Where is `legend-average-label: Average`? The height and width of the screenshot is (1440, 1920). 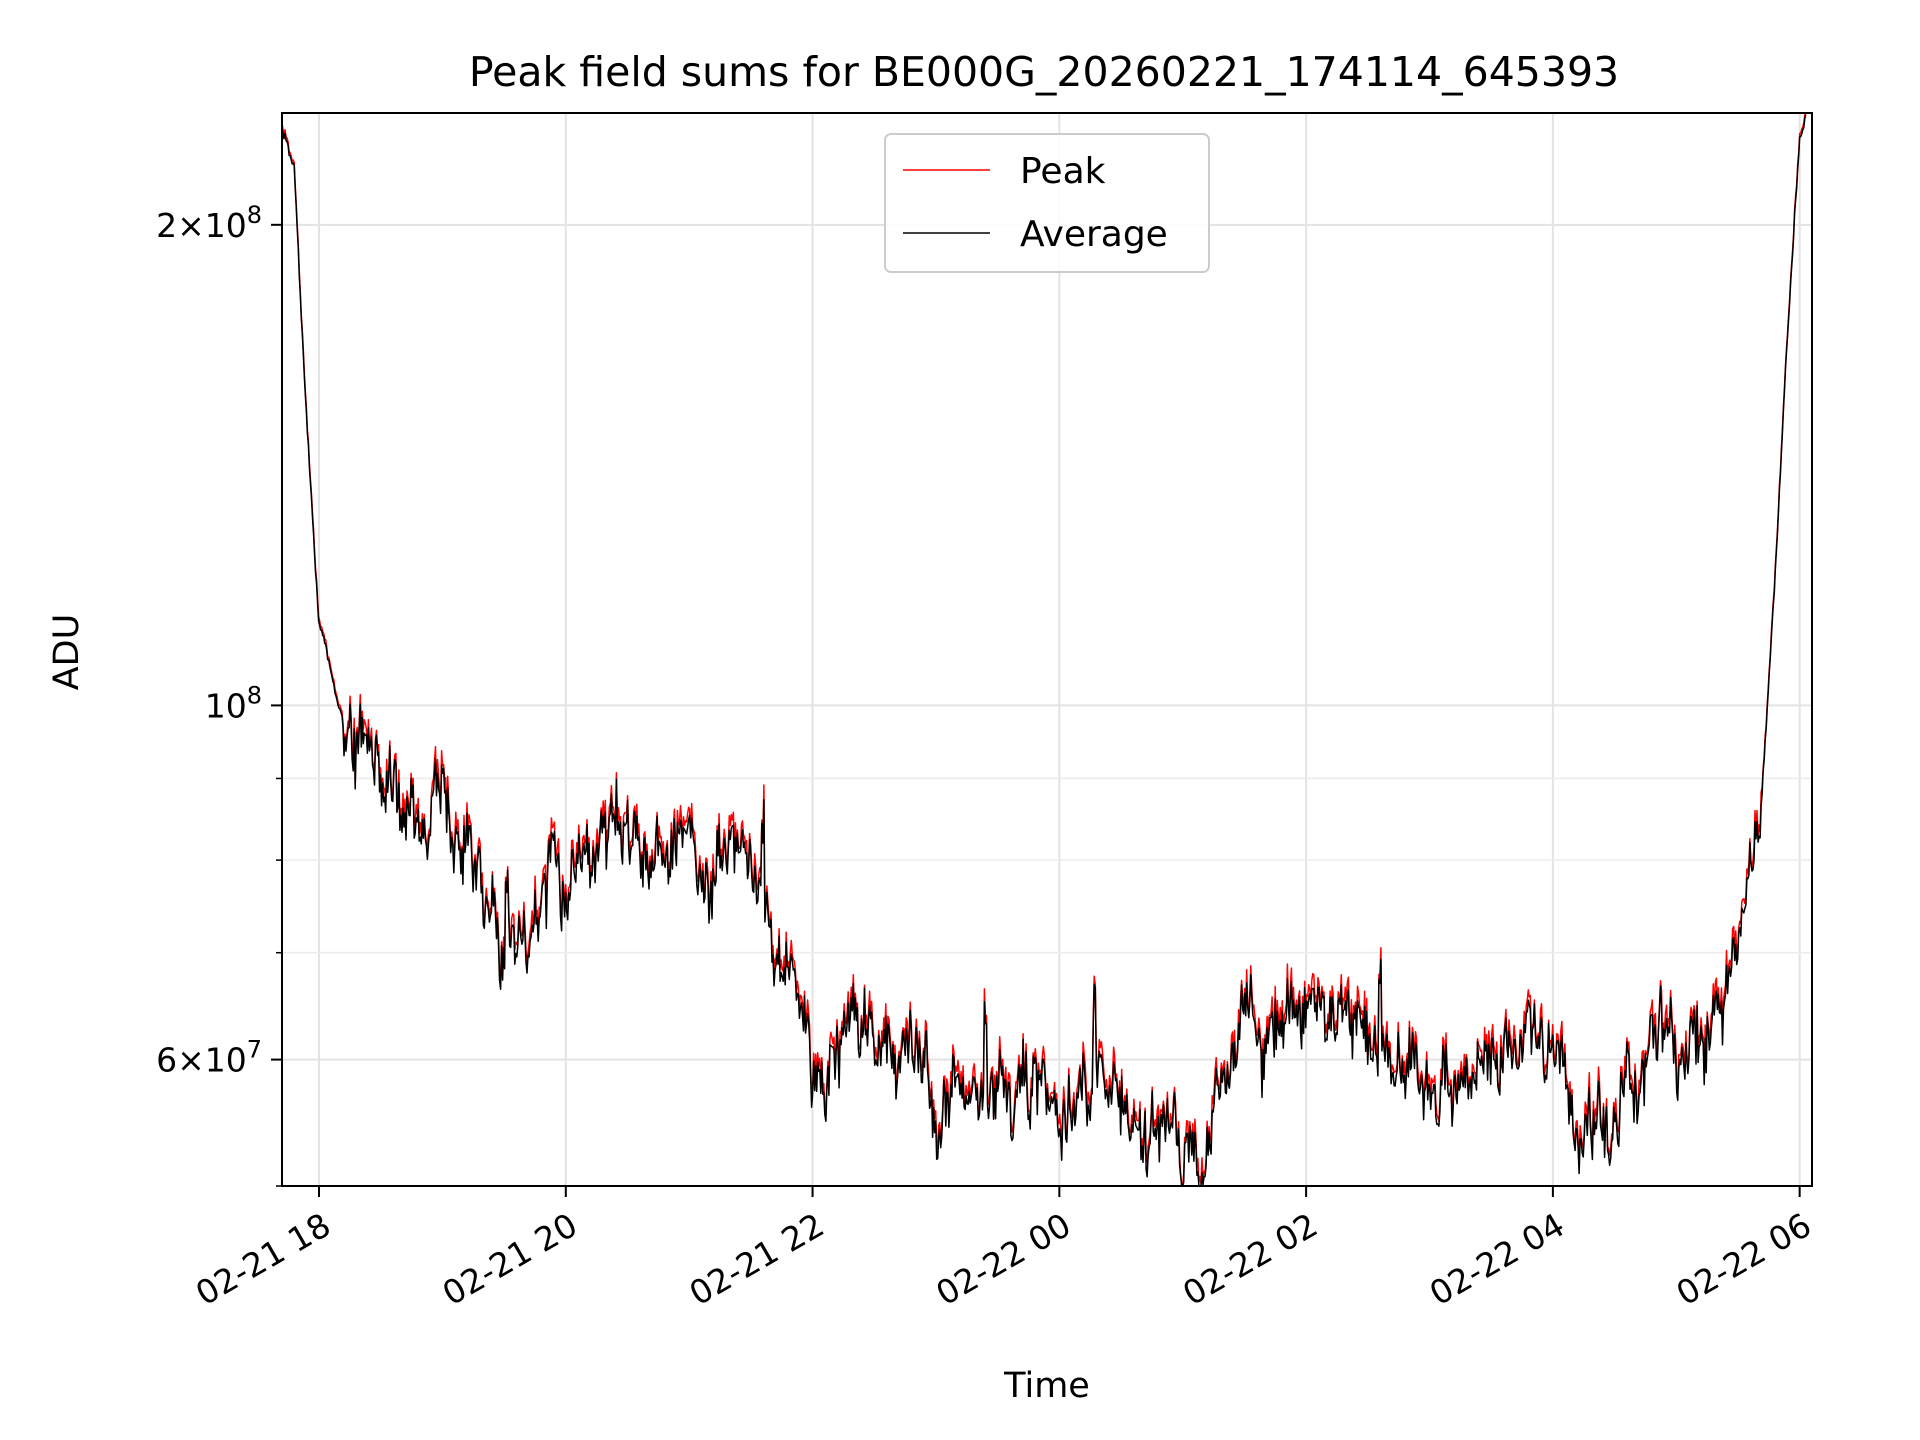
legend-average-label: Average is located at coordinates (1094, 234).